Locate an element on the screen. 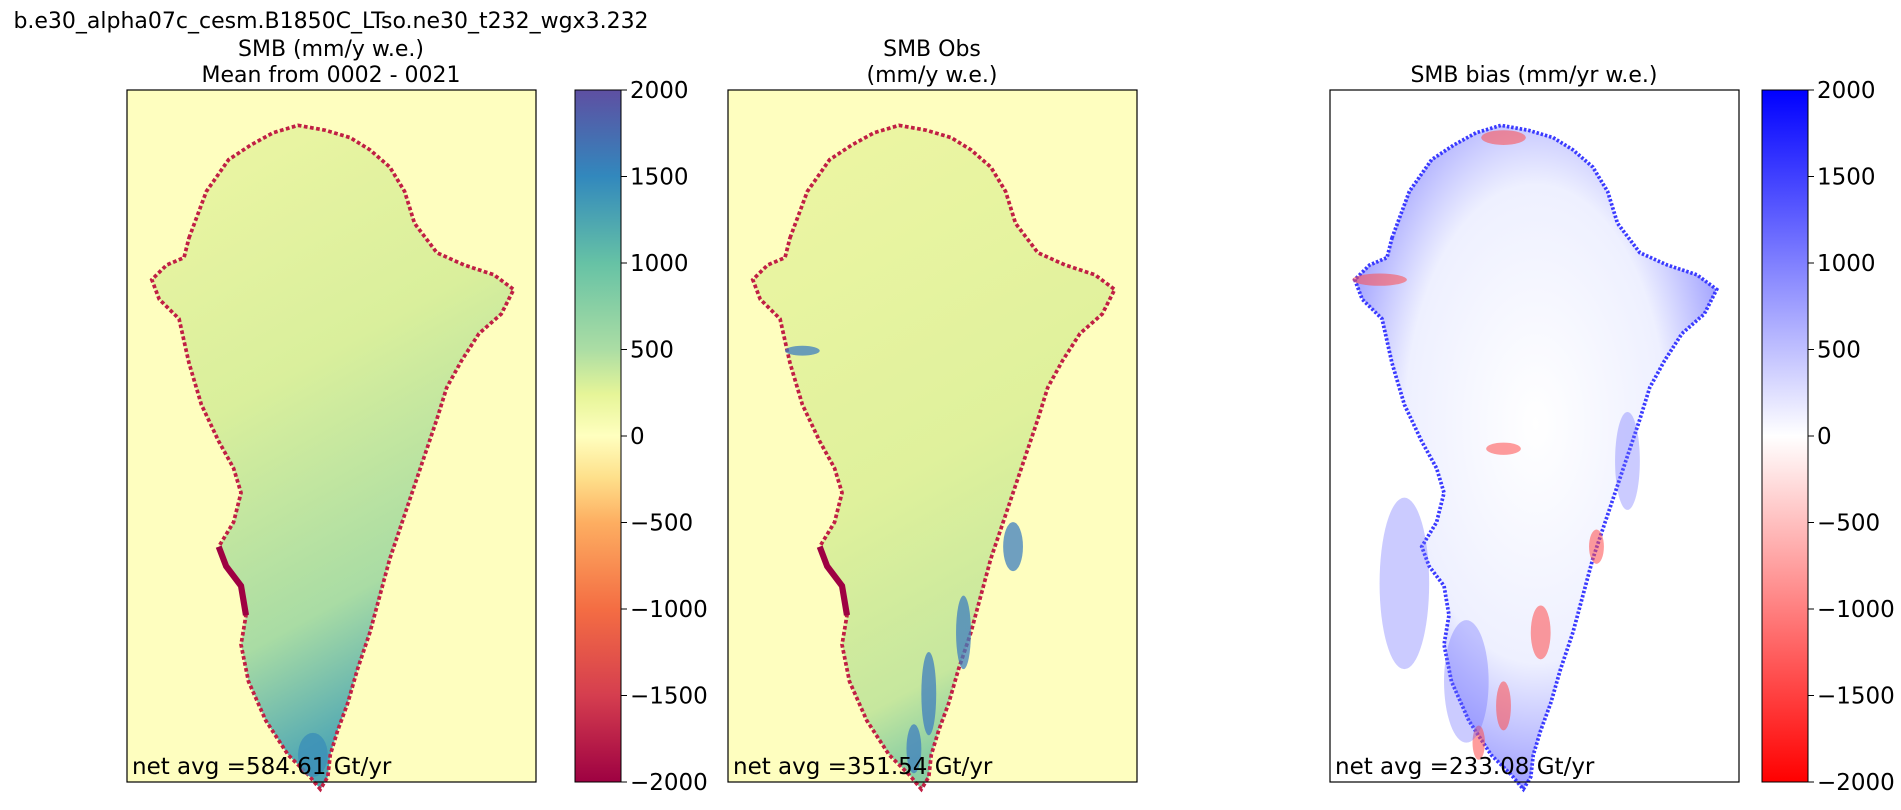  net-average-label: net avg =233.08 Gt/yr is located at coordinates (1465, 767).